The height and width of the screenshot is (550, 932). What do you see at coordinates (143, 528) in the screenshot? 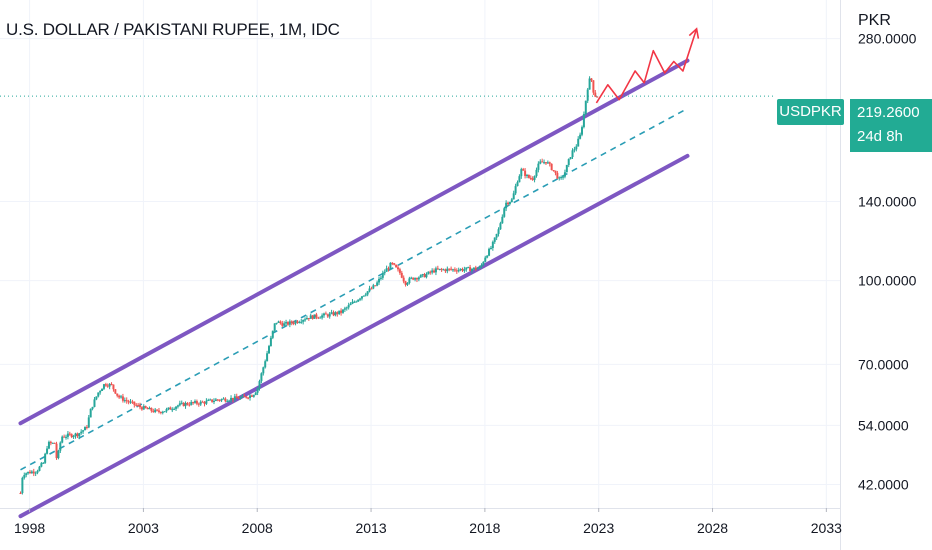
I see `x-tick-label: 2003` at bounding box center [143, 528].